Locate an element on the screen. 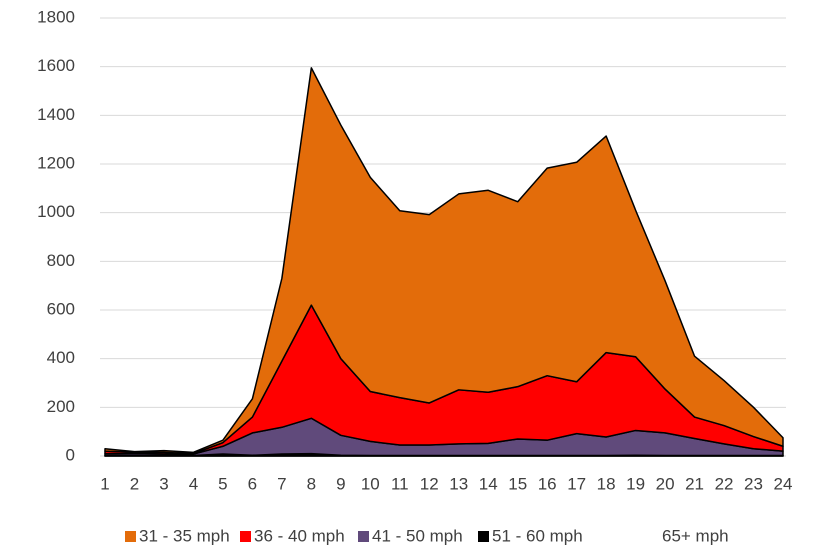  x-tick-label: 8 is located at coordinates (311, 483).